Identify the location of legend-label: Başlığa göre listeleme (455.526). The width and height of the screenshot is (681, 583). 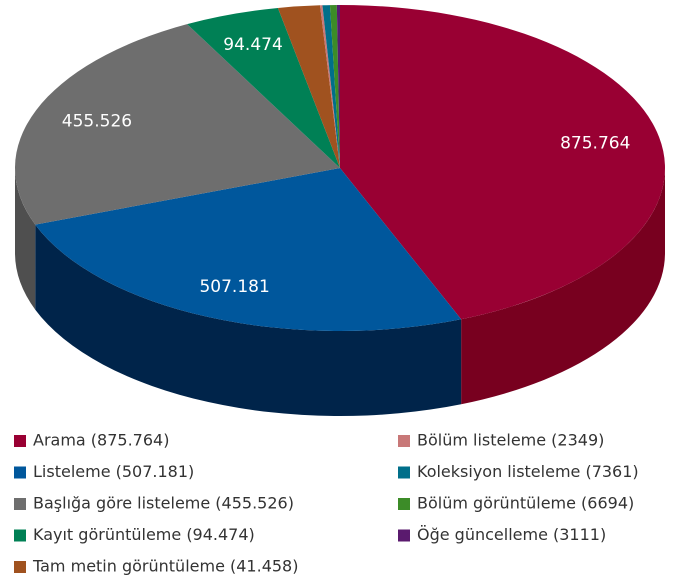
(163, 503).